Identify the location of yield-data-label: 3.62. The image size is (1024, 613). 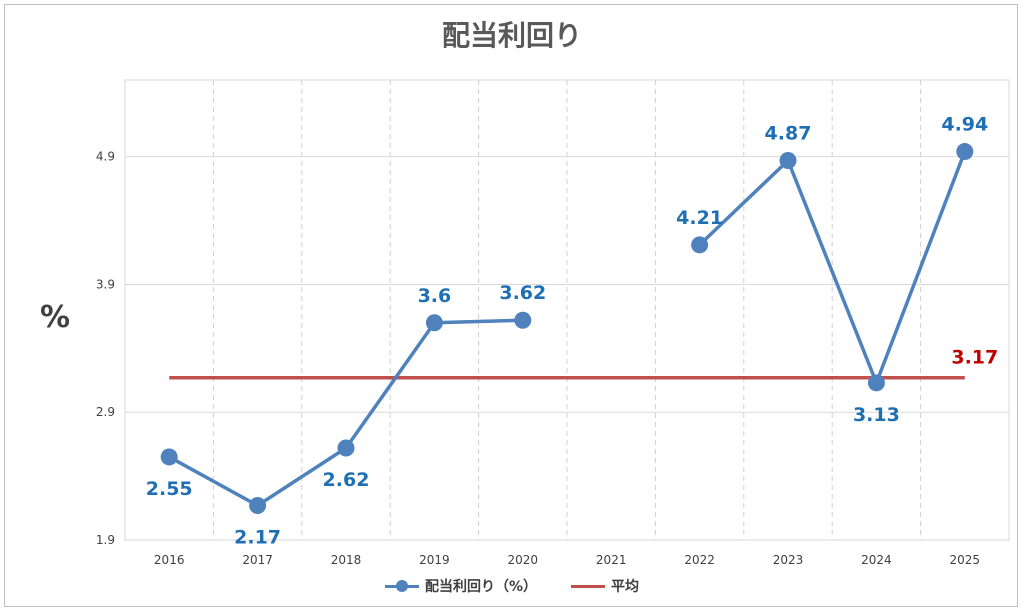
(522, 293).